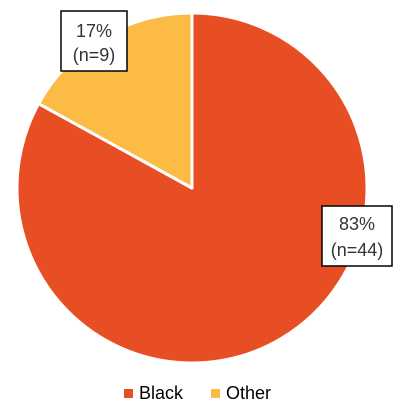 The image size is (394, 405). What do you see at coordinates (94, 31) in the screenshot?
I see `data-label-other-percent: 17%` at bounding box center [94, 31].